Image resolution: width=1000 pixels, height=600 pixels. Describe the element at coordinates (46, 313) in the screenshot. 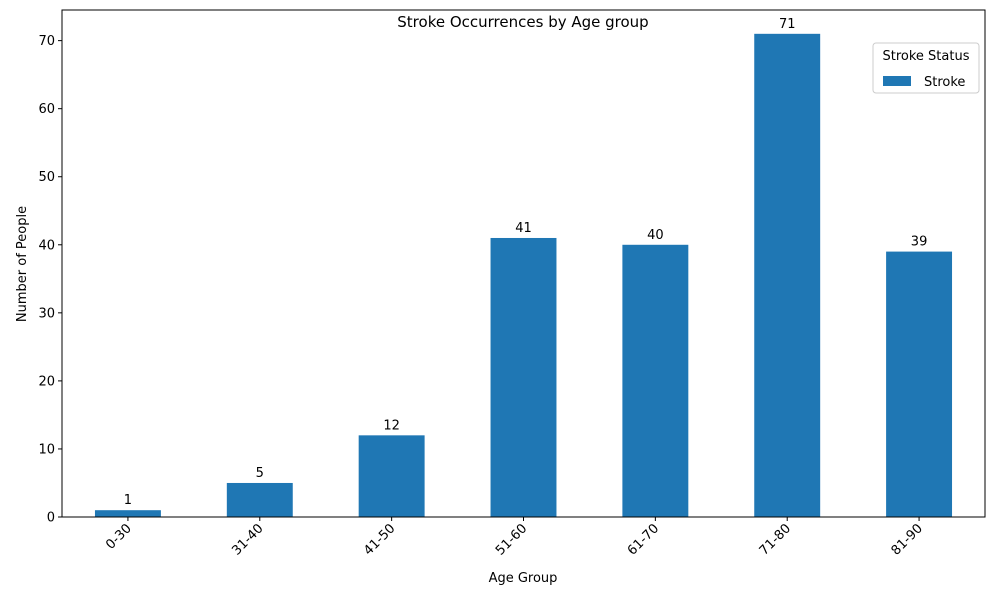

I see `y-tick-label: 30` at that location.